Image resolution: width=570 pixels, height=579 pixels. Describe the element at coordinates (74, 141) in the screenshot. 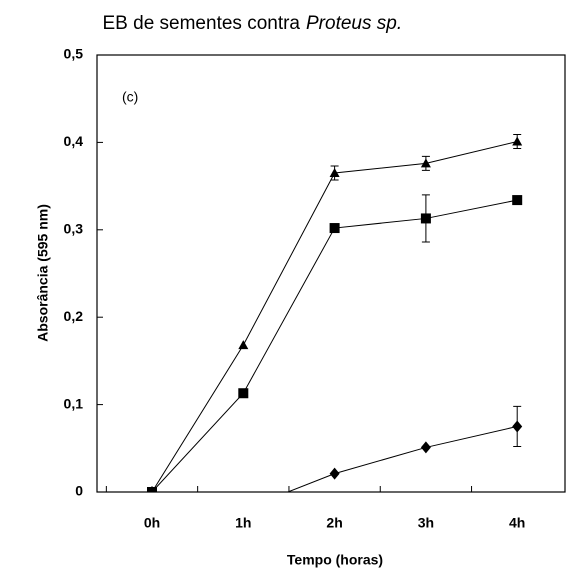

I see `y-tick-label: 0,4` at that location.